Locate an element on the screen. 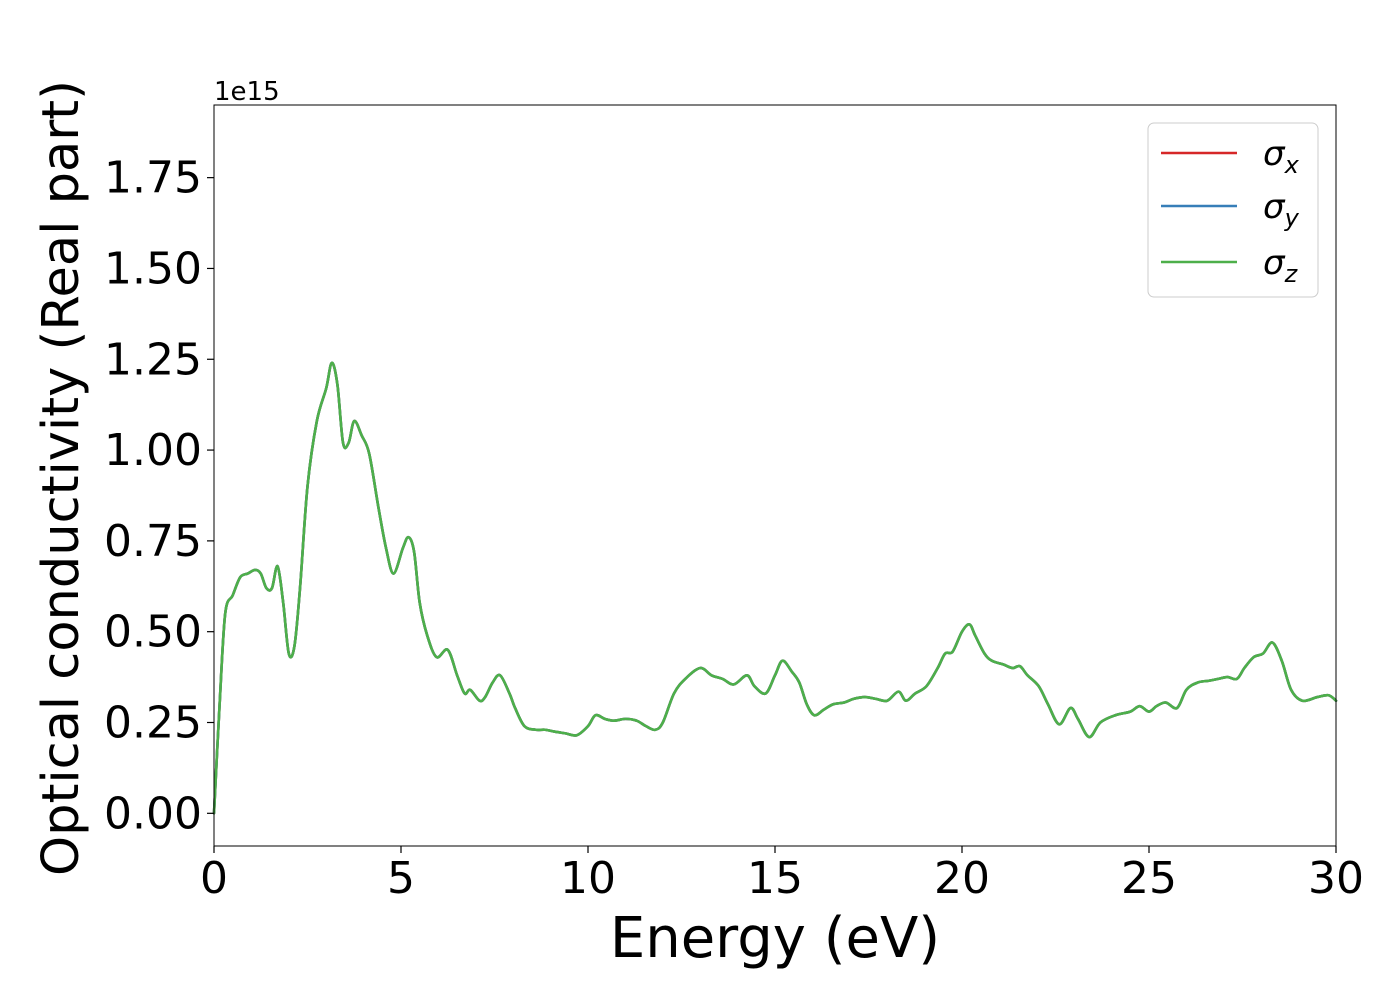 This screenshot has width=1400, height=1000. y-tick-label: 1.00 is located at coordinates (153, 450).